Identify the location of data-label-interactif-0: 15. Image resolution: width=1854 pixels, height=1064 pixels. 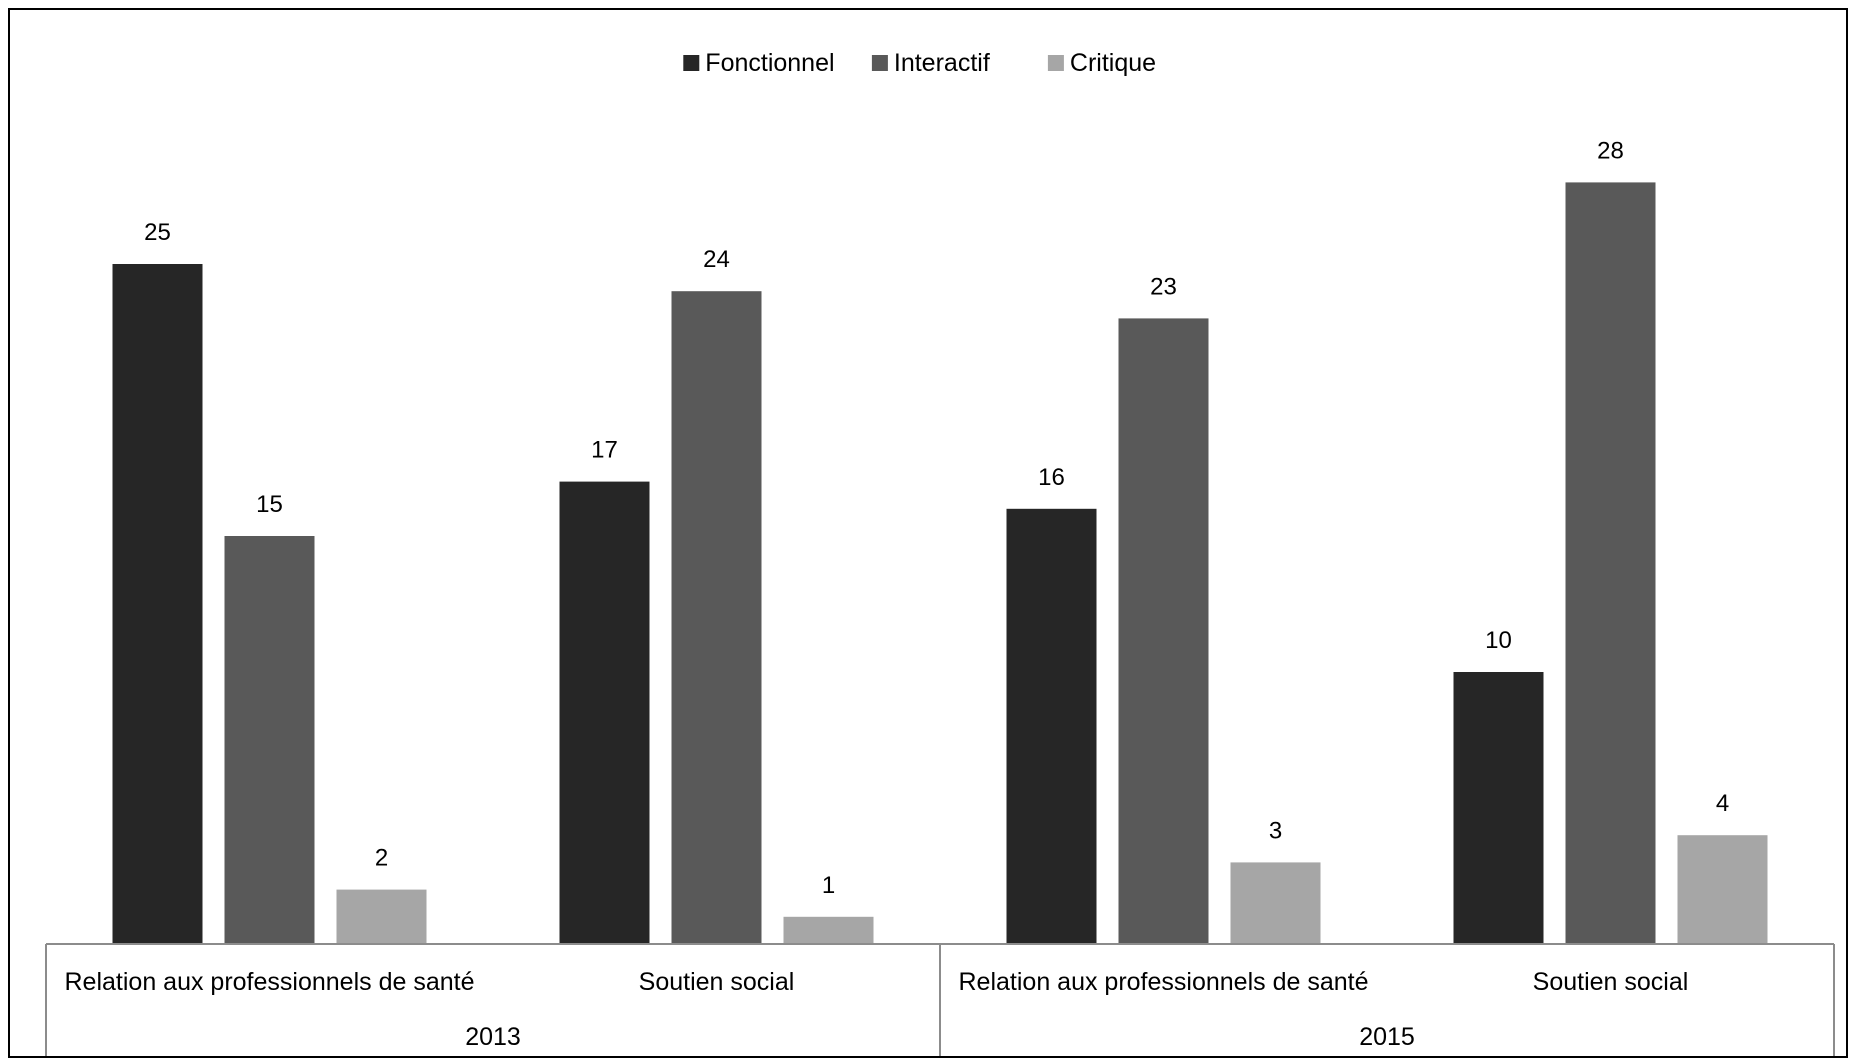
(269, 504).